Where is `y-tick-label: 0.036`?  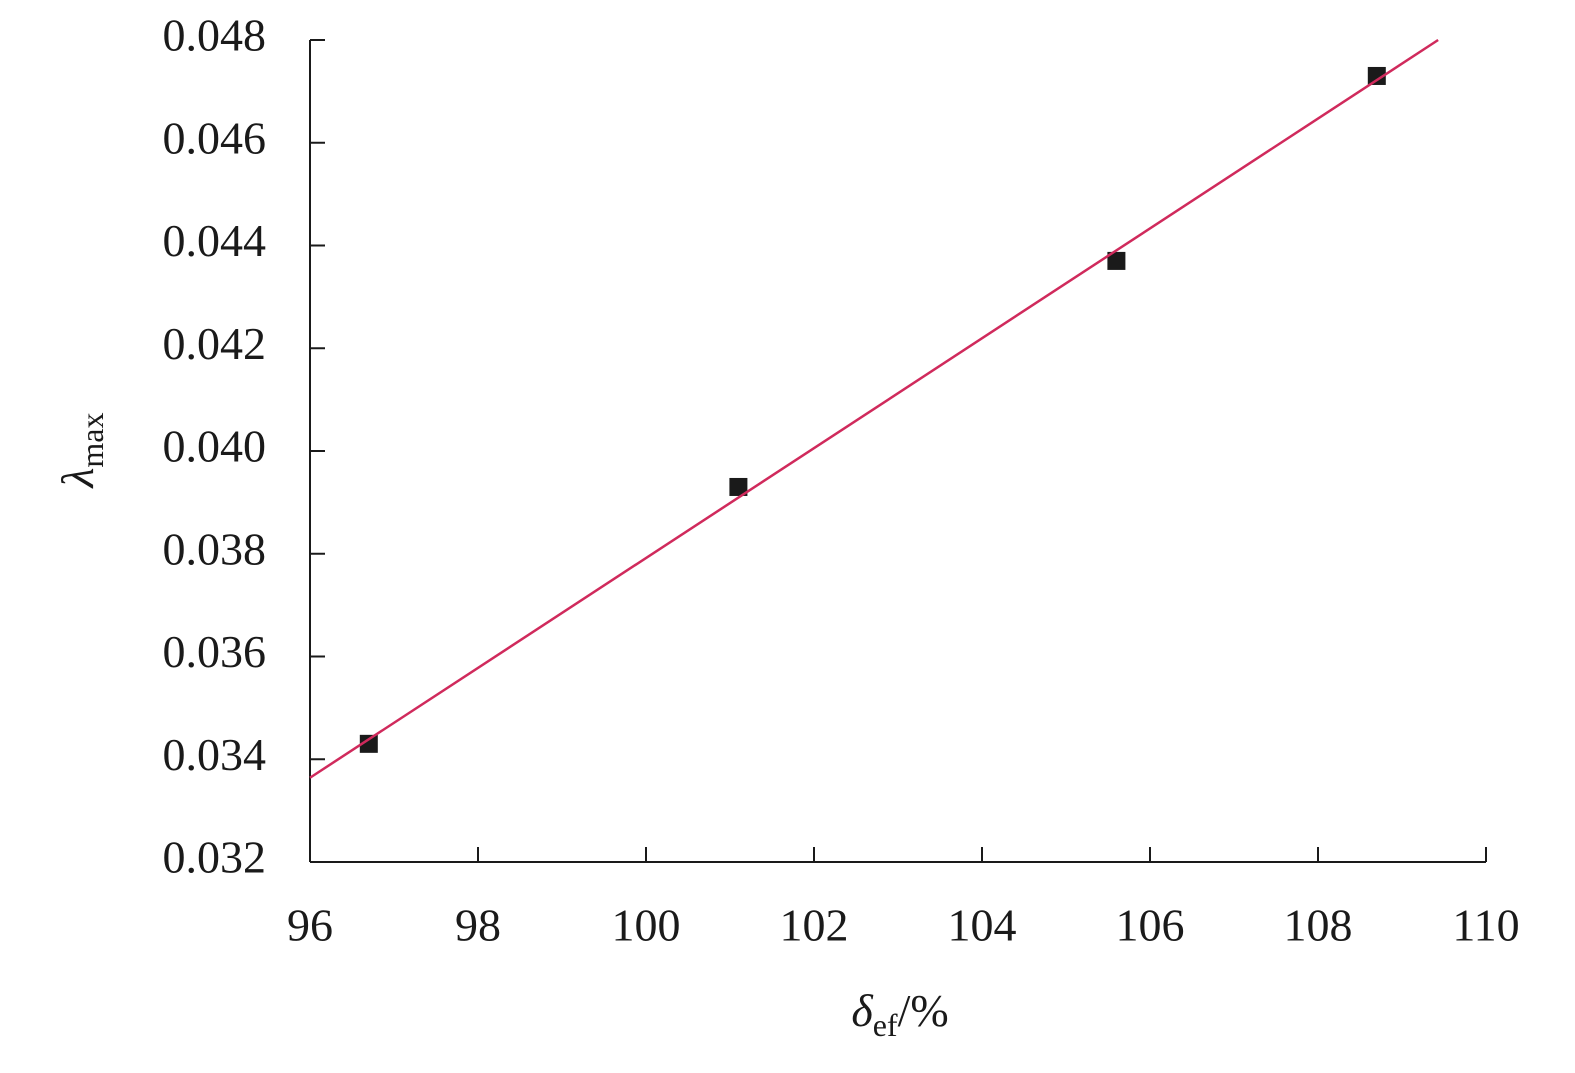
y-tick-label: 0.036 is located at coordinates (215, 651).